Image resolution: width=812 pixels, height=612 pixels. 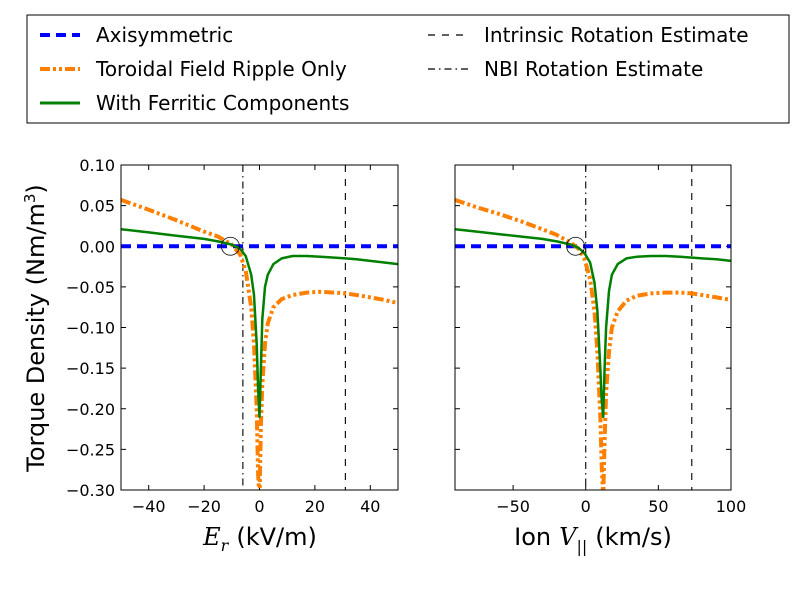 What do you see at coordinates (230, 246) in the screenshot?
I see `panel-er-zero-crossing-marker` at bounding box center [230, 246].